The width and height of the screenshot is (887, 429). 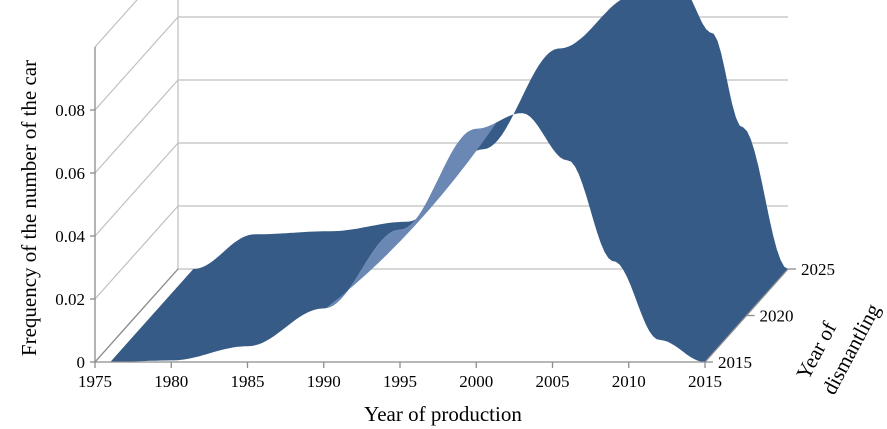 I want to click on x-tick-label: 2015, so click(x=705, y=381).